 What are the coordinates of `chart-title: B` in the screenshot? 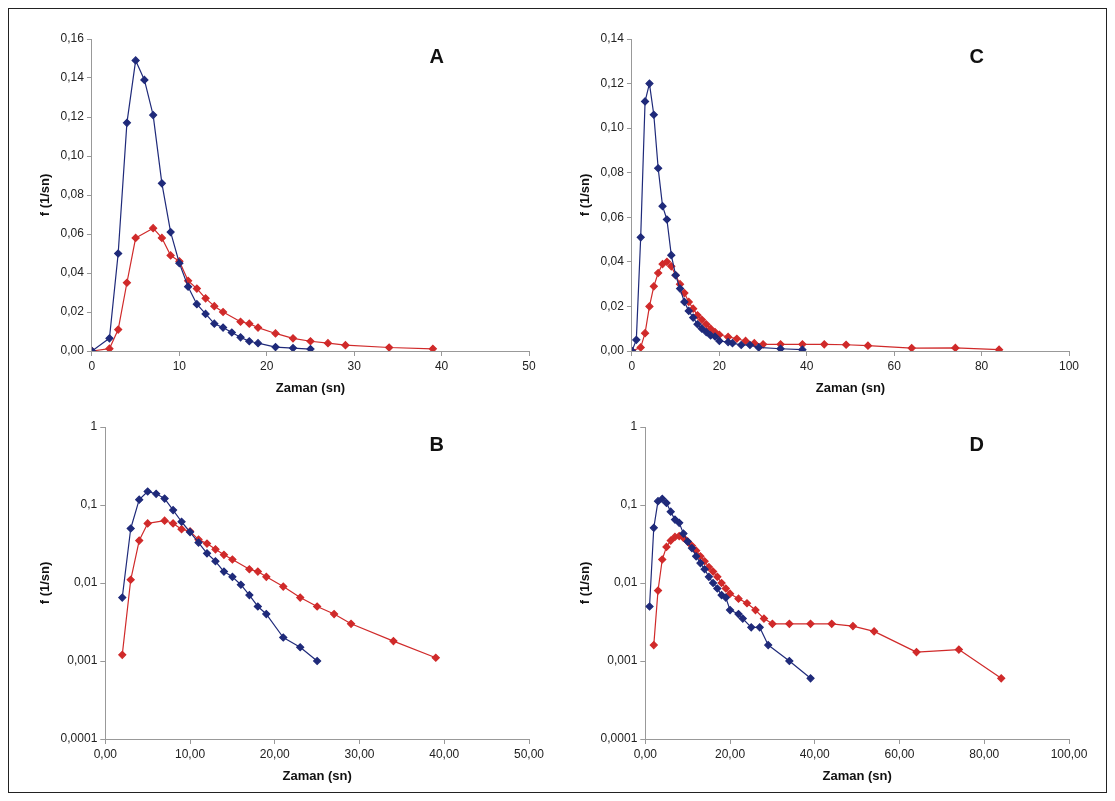 It's located at (436, 443).